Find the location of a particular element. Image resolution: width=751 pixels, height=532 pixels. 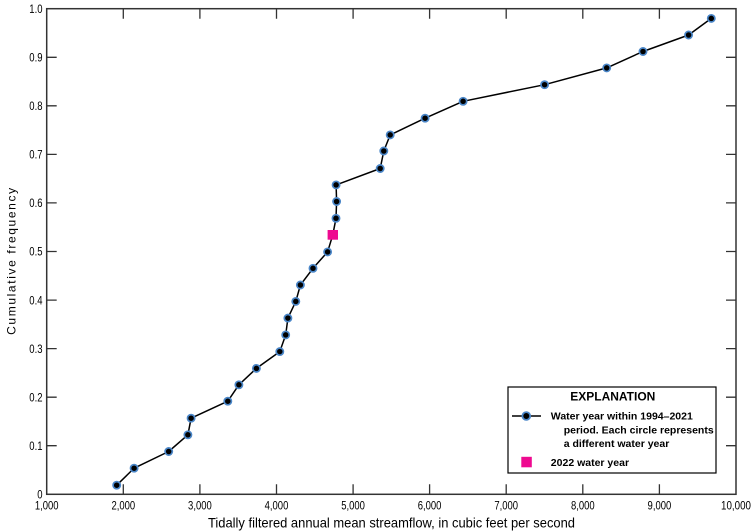

svg-text: 0.7 is located at coordinates (35, 155).